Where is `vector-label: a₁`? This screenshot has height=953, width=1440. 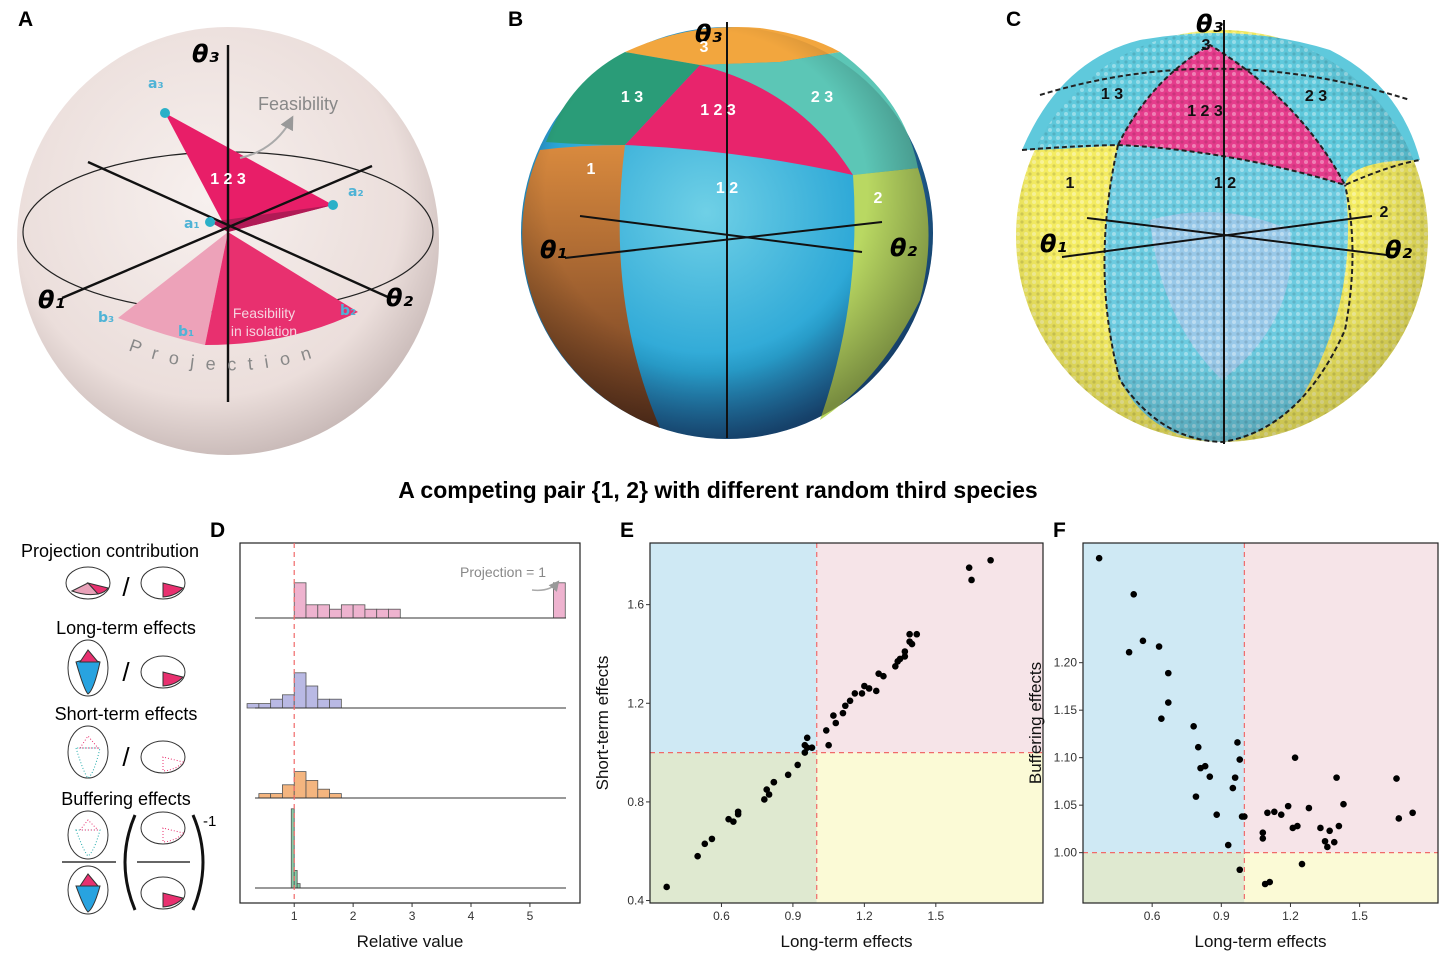
vector-label: a₁ is located at coordinates (192, 224).